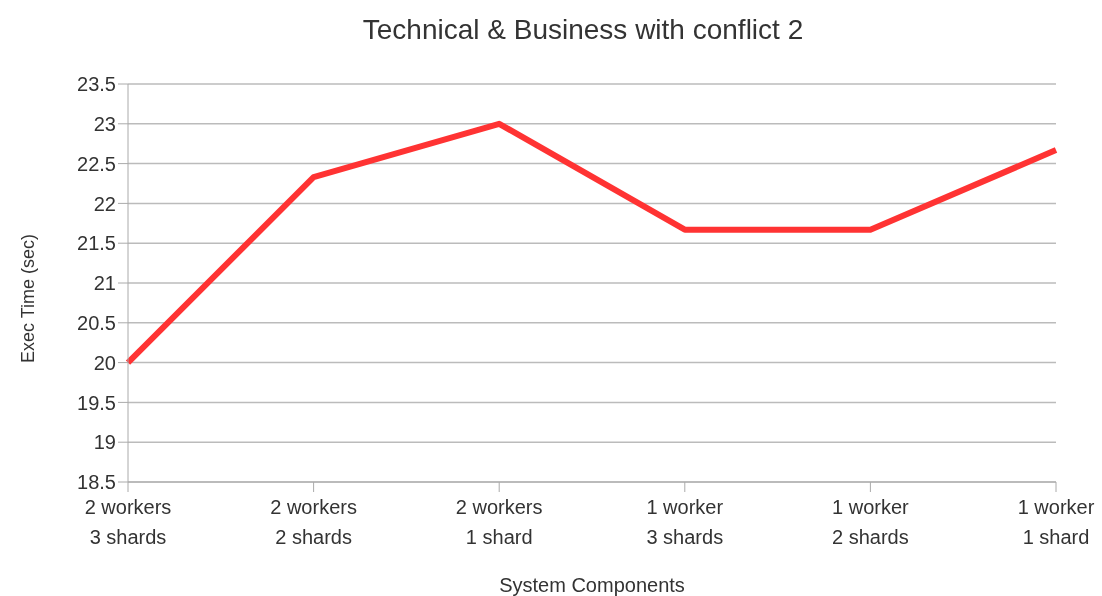 Image resolution: width=1102 pixels, height=596 pixels. What do you see at coordinates (313, 522) in the screenshot?
I see `x-tick-label: 2 workers 2 shards` at bounding box center [313, 522].